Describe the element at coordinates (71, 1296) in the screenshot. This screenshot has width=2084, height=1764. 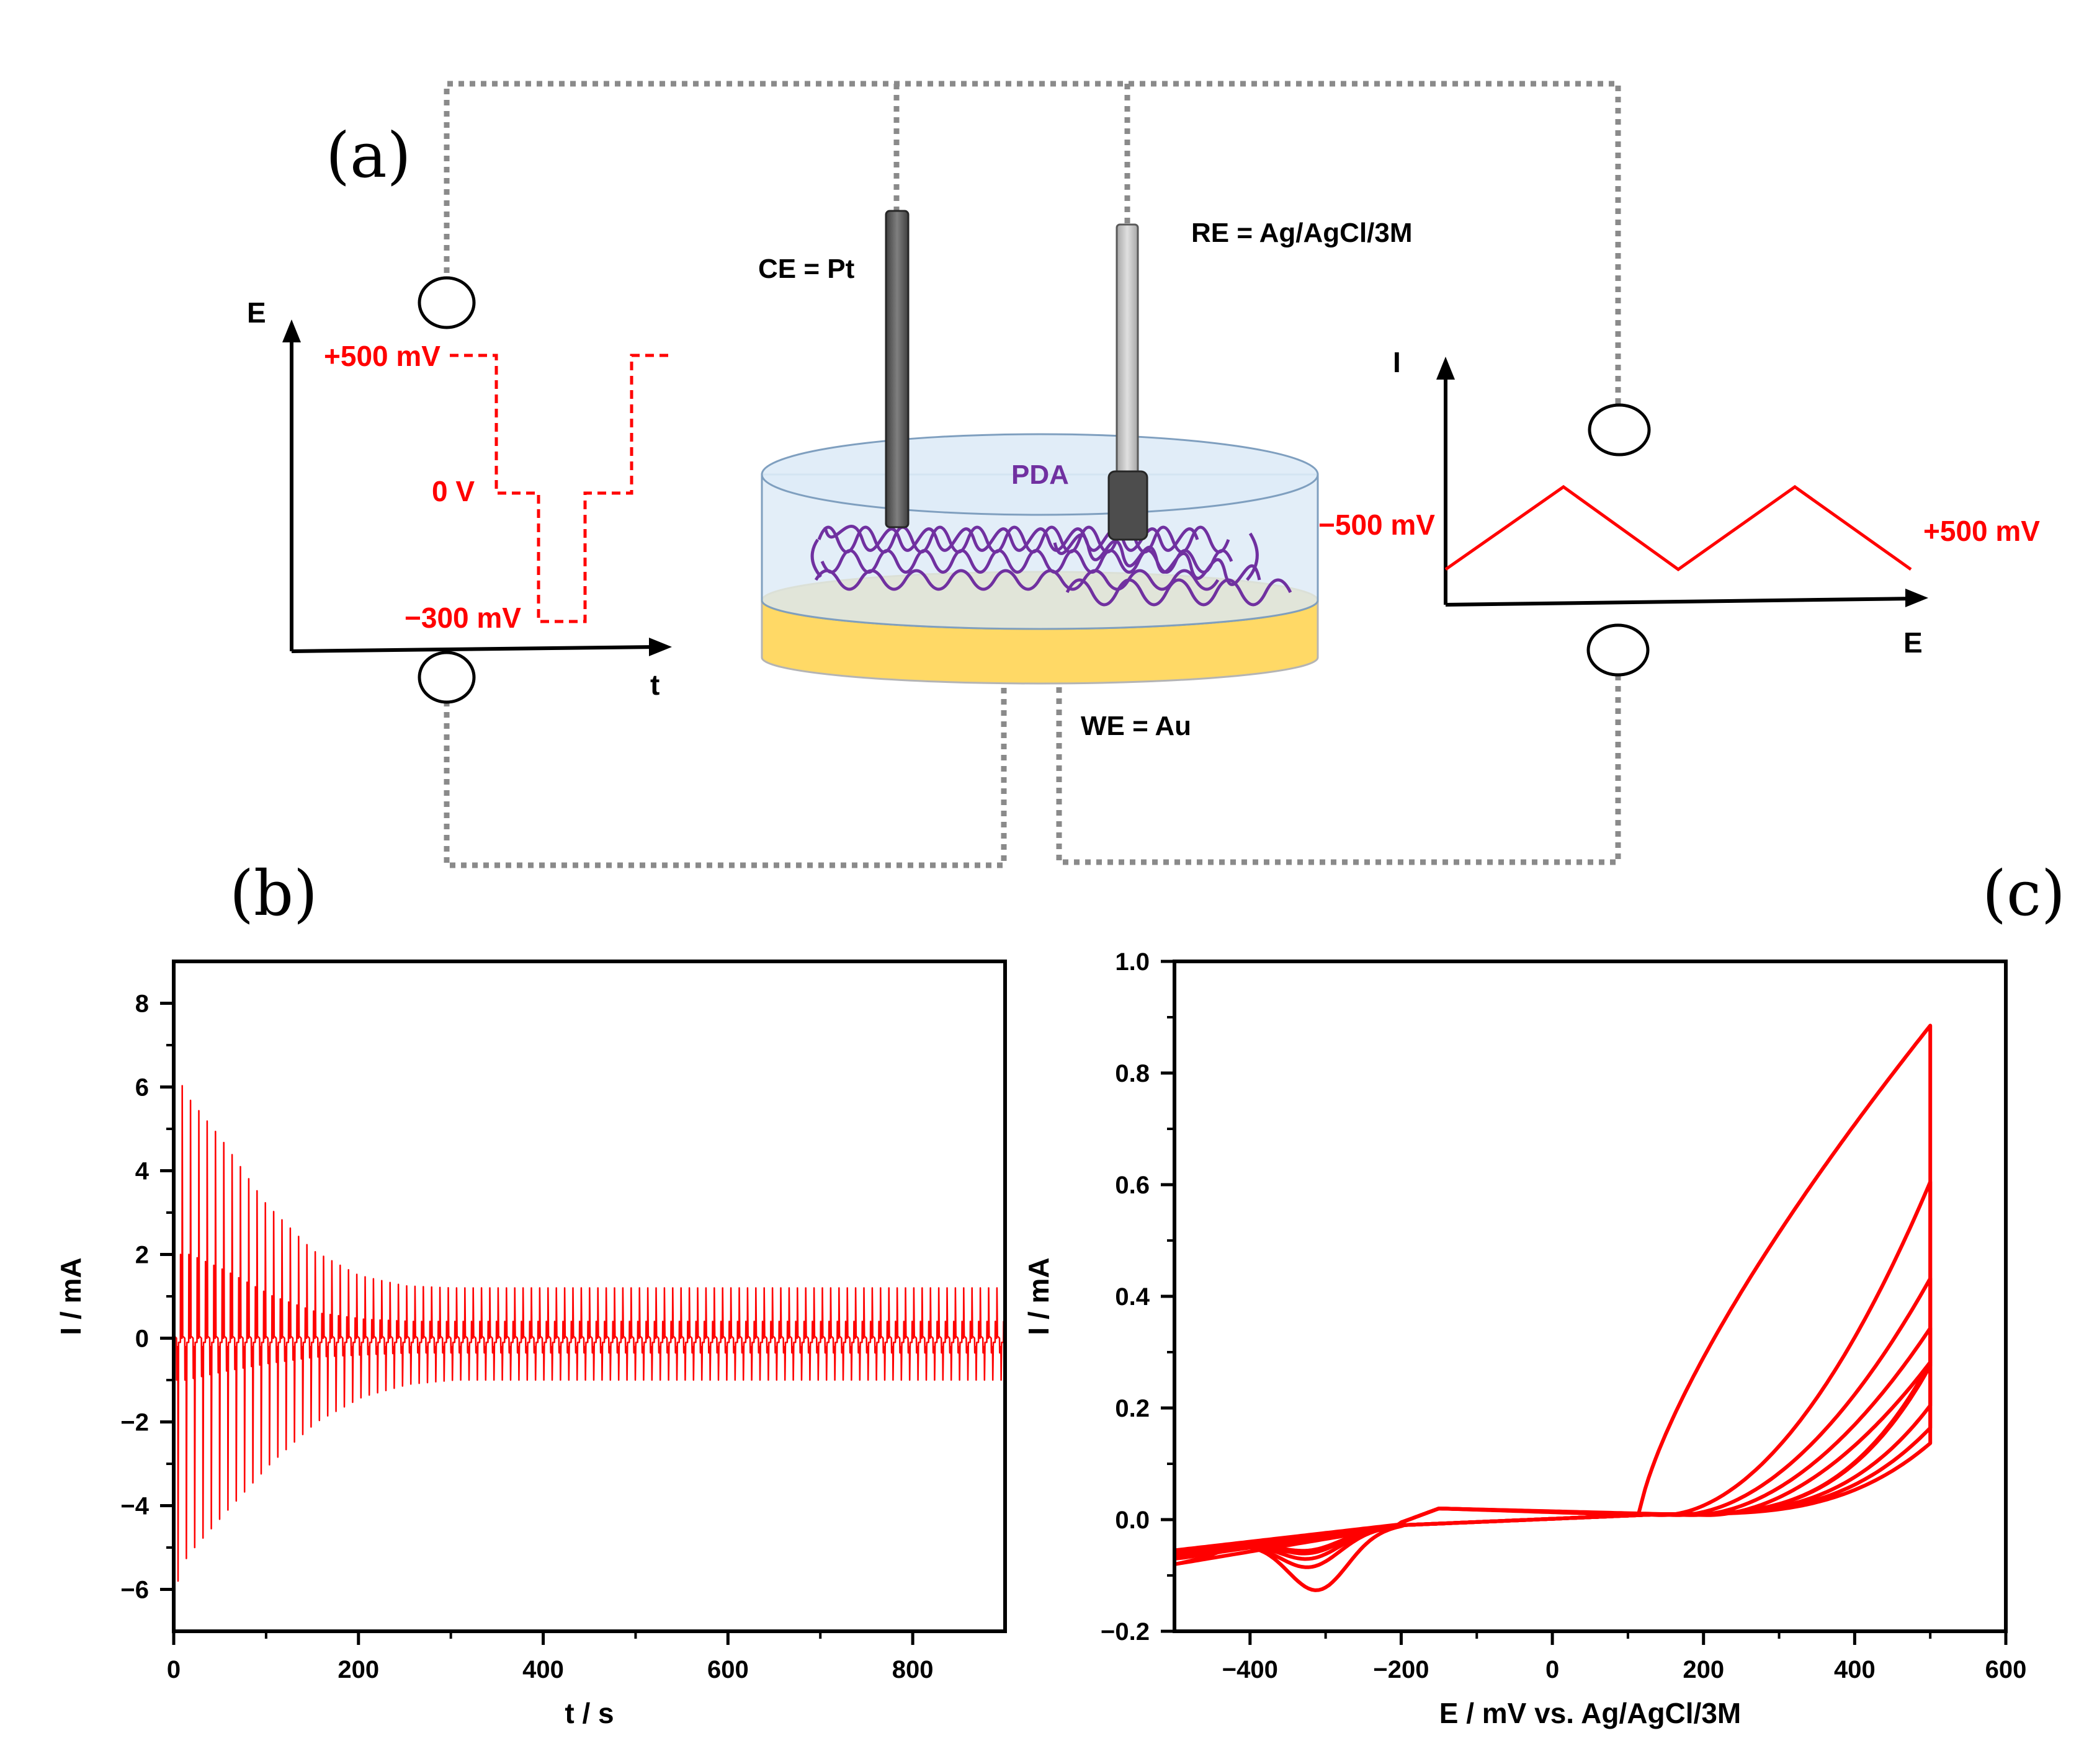
I see `chart-b-y-axis-label: I / mA` at that location.